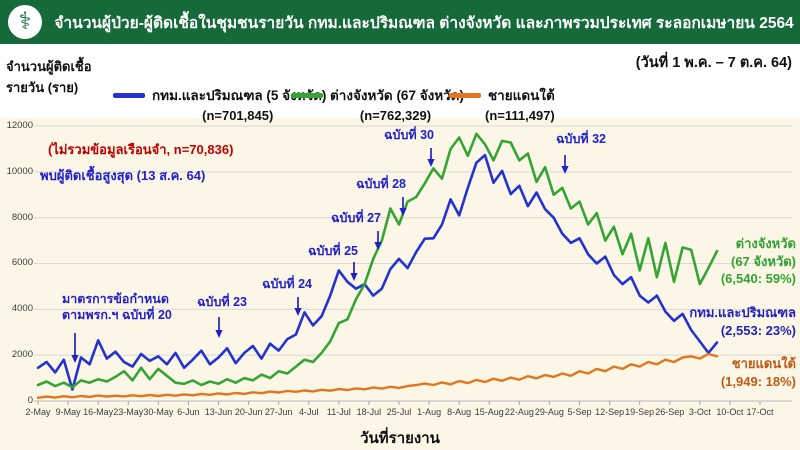  Describe the element at coordinates (49, 66) in the screenshot. I see `y-axis-unit-line1: จำนวนผู้ติดเชื้อ` at that location.